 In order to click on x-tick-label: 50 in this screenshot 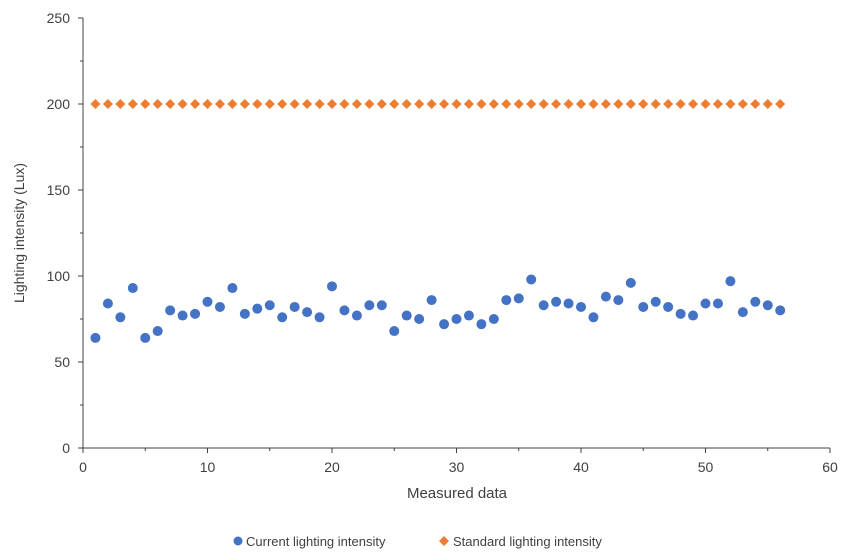, I will do `click(706, 467)`.